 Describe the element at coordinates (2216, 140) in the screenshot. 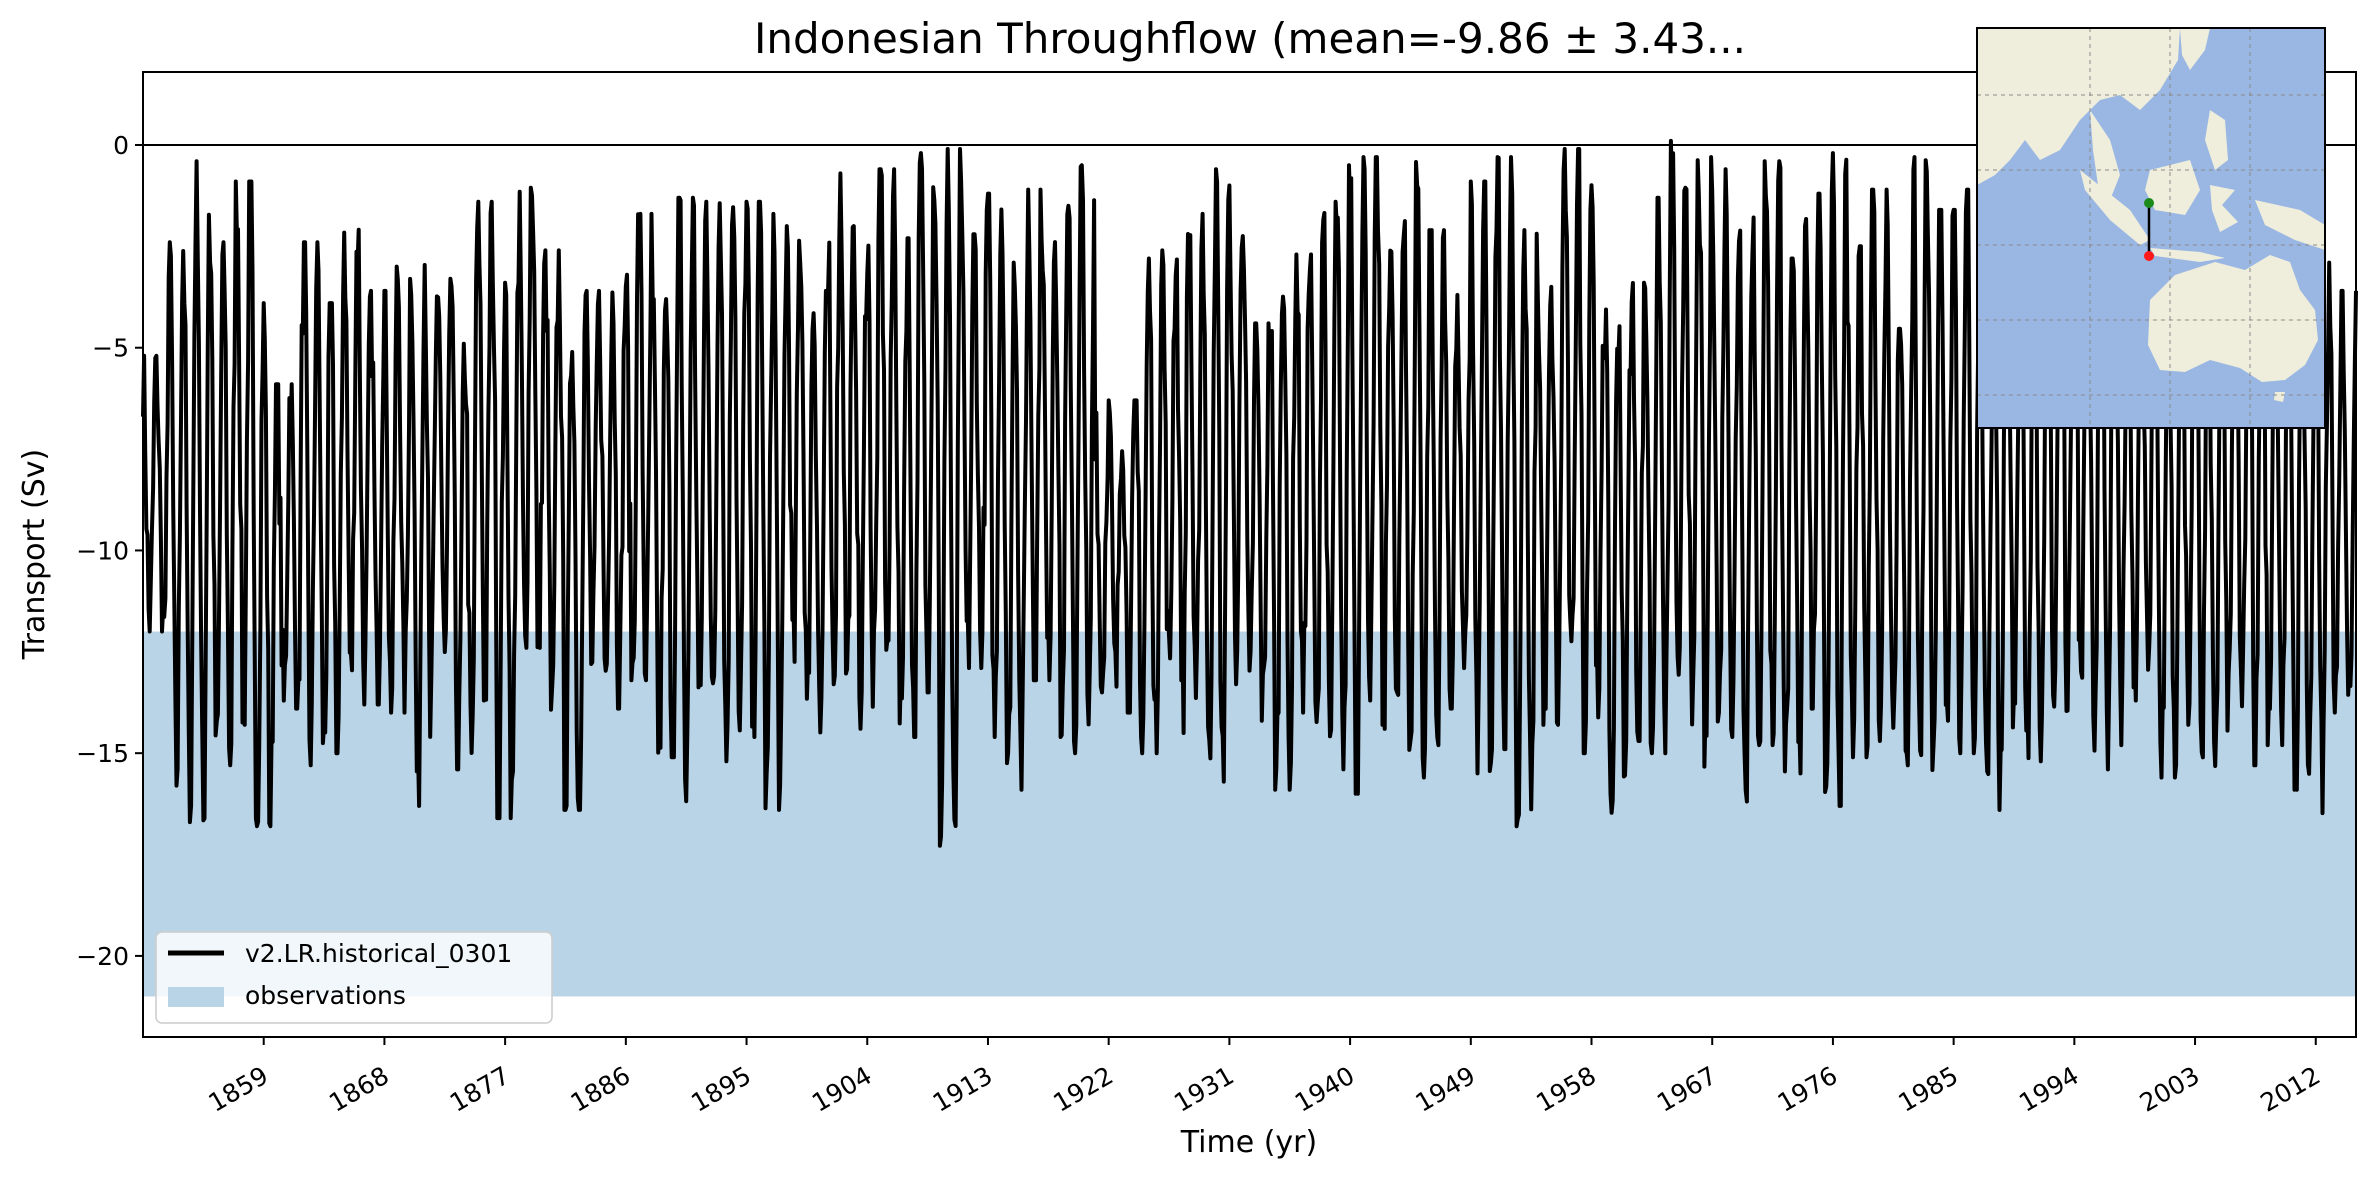

I see `land-philippines` at that location.